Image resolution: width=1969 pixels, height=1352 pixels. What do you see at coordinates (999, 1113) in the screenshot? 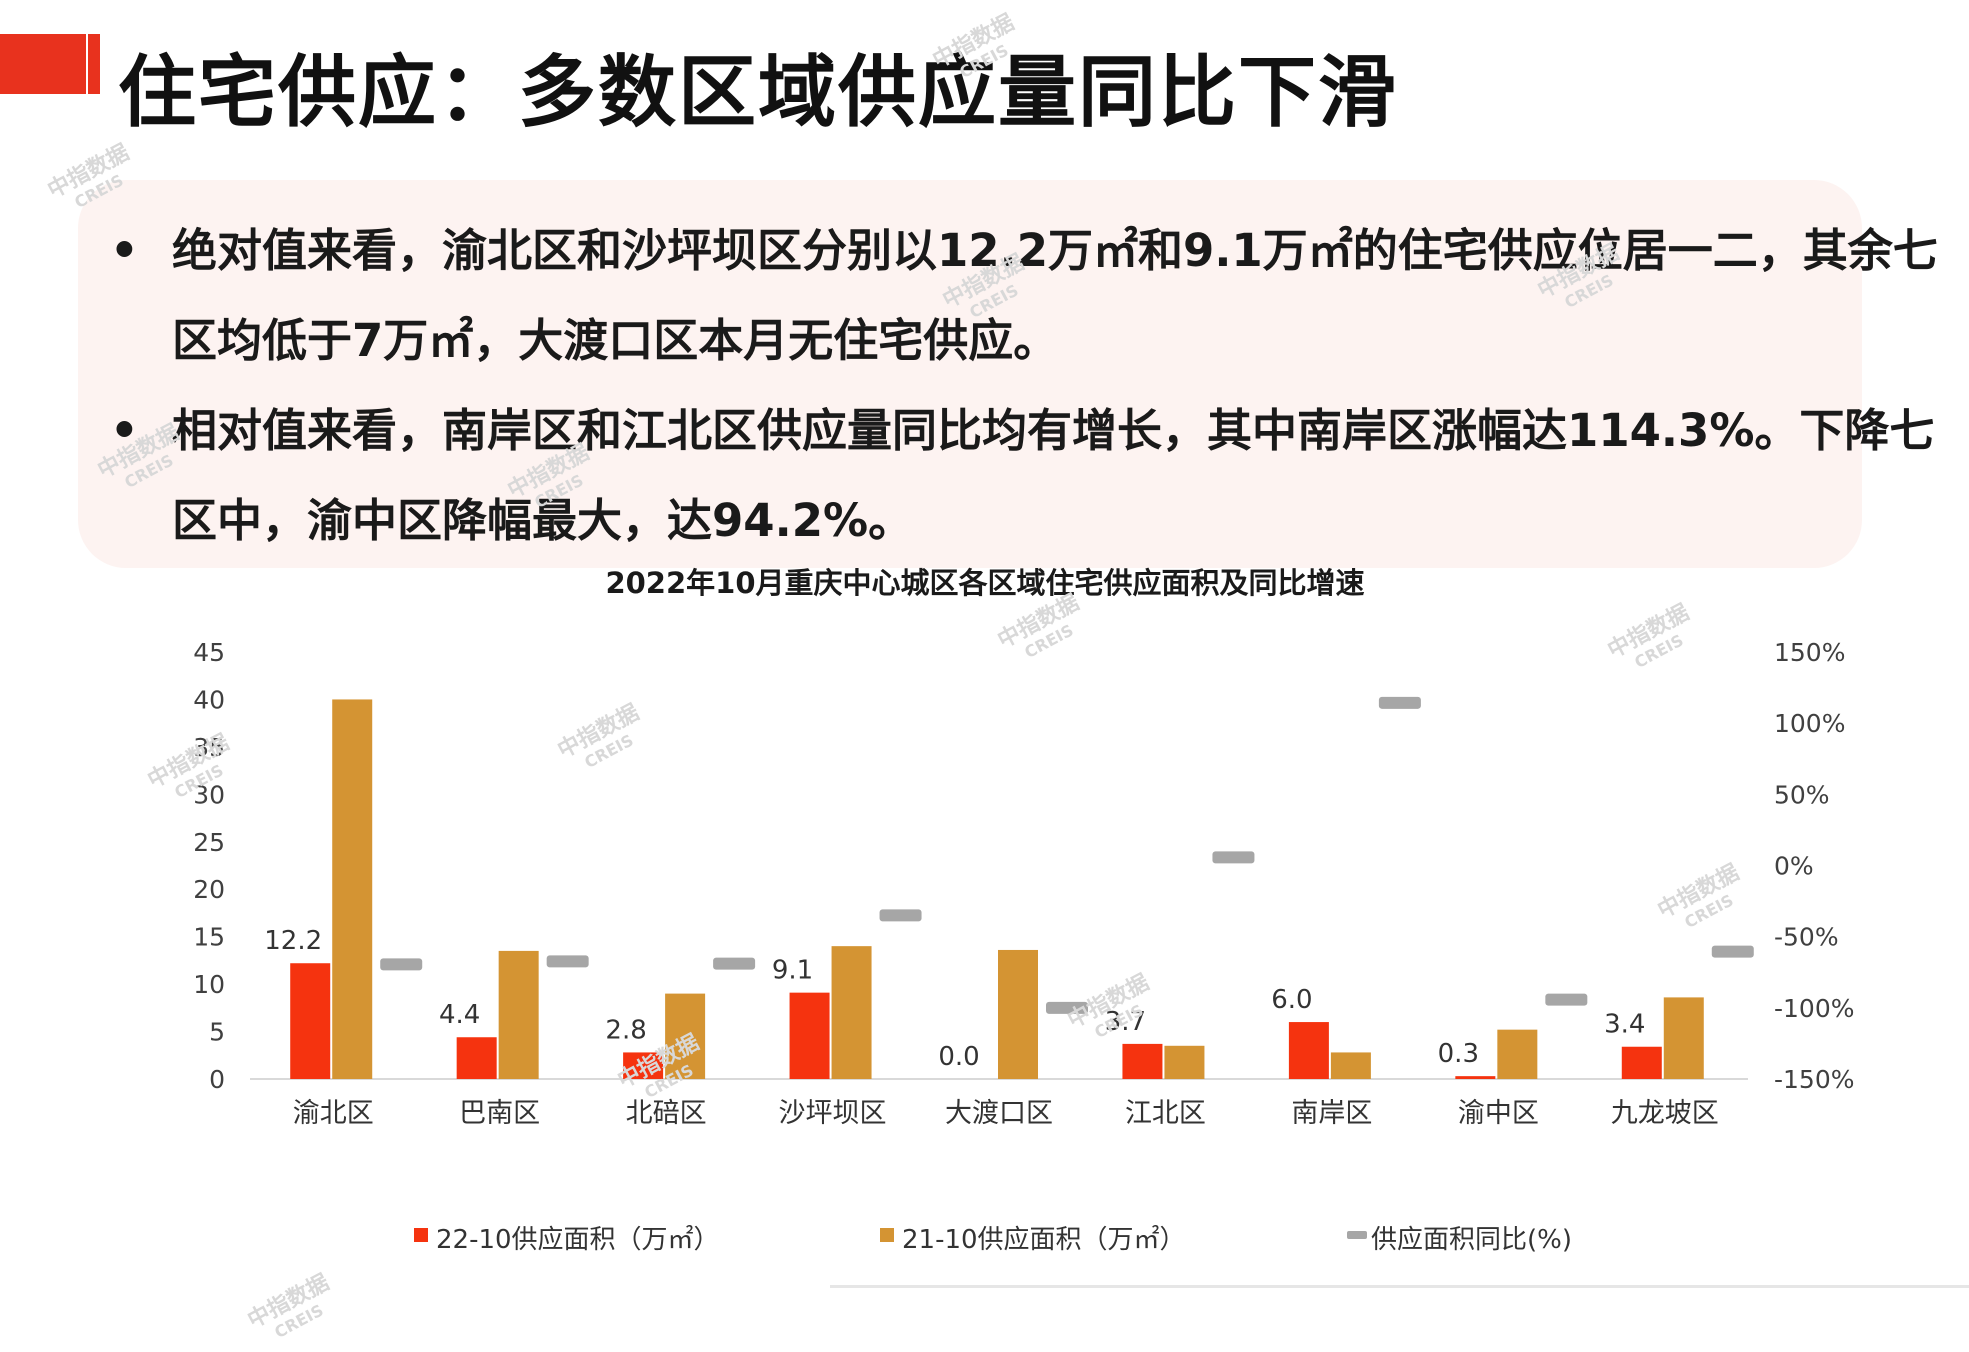
I see `x-category-label: 大渡口区` at bounding box center [999, 1113].